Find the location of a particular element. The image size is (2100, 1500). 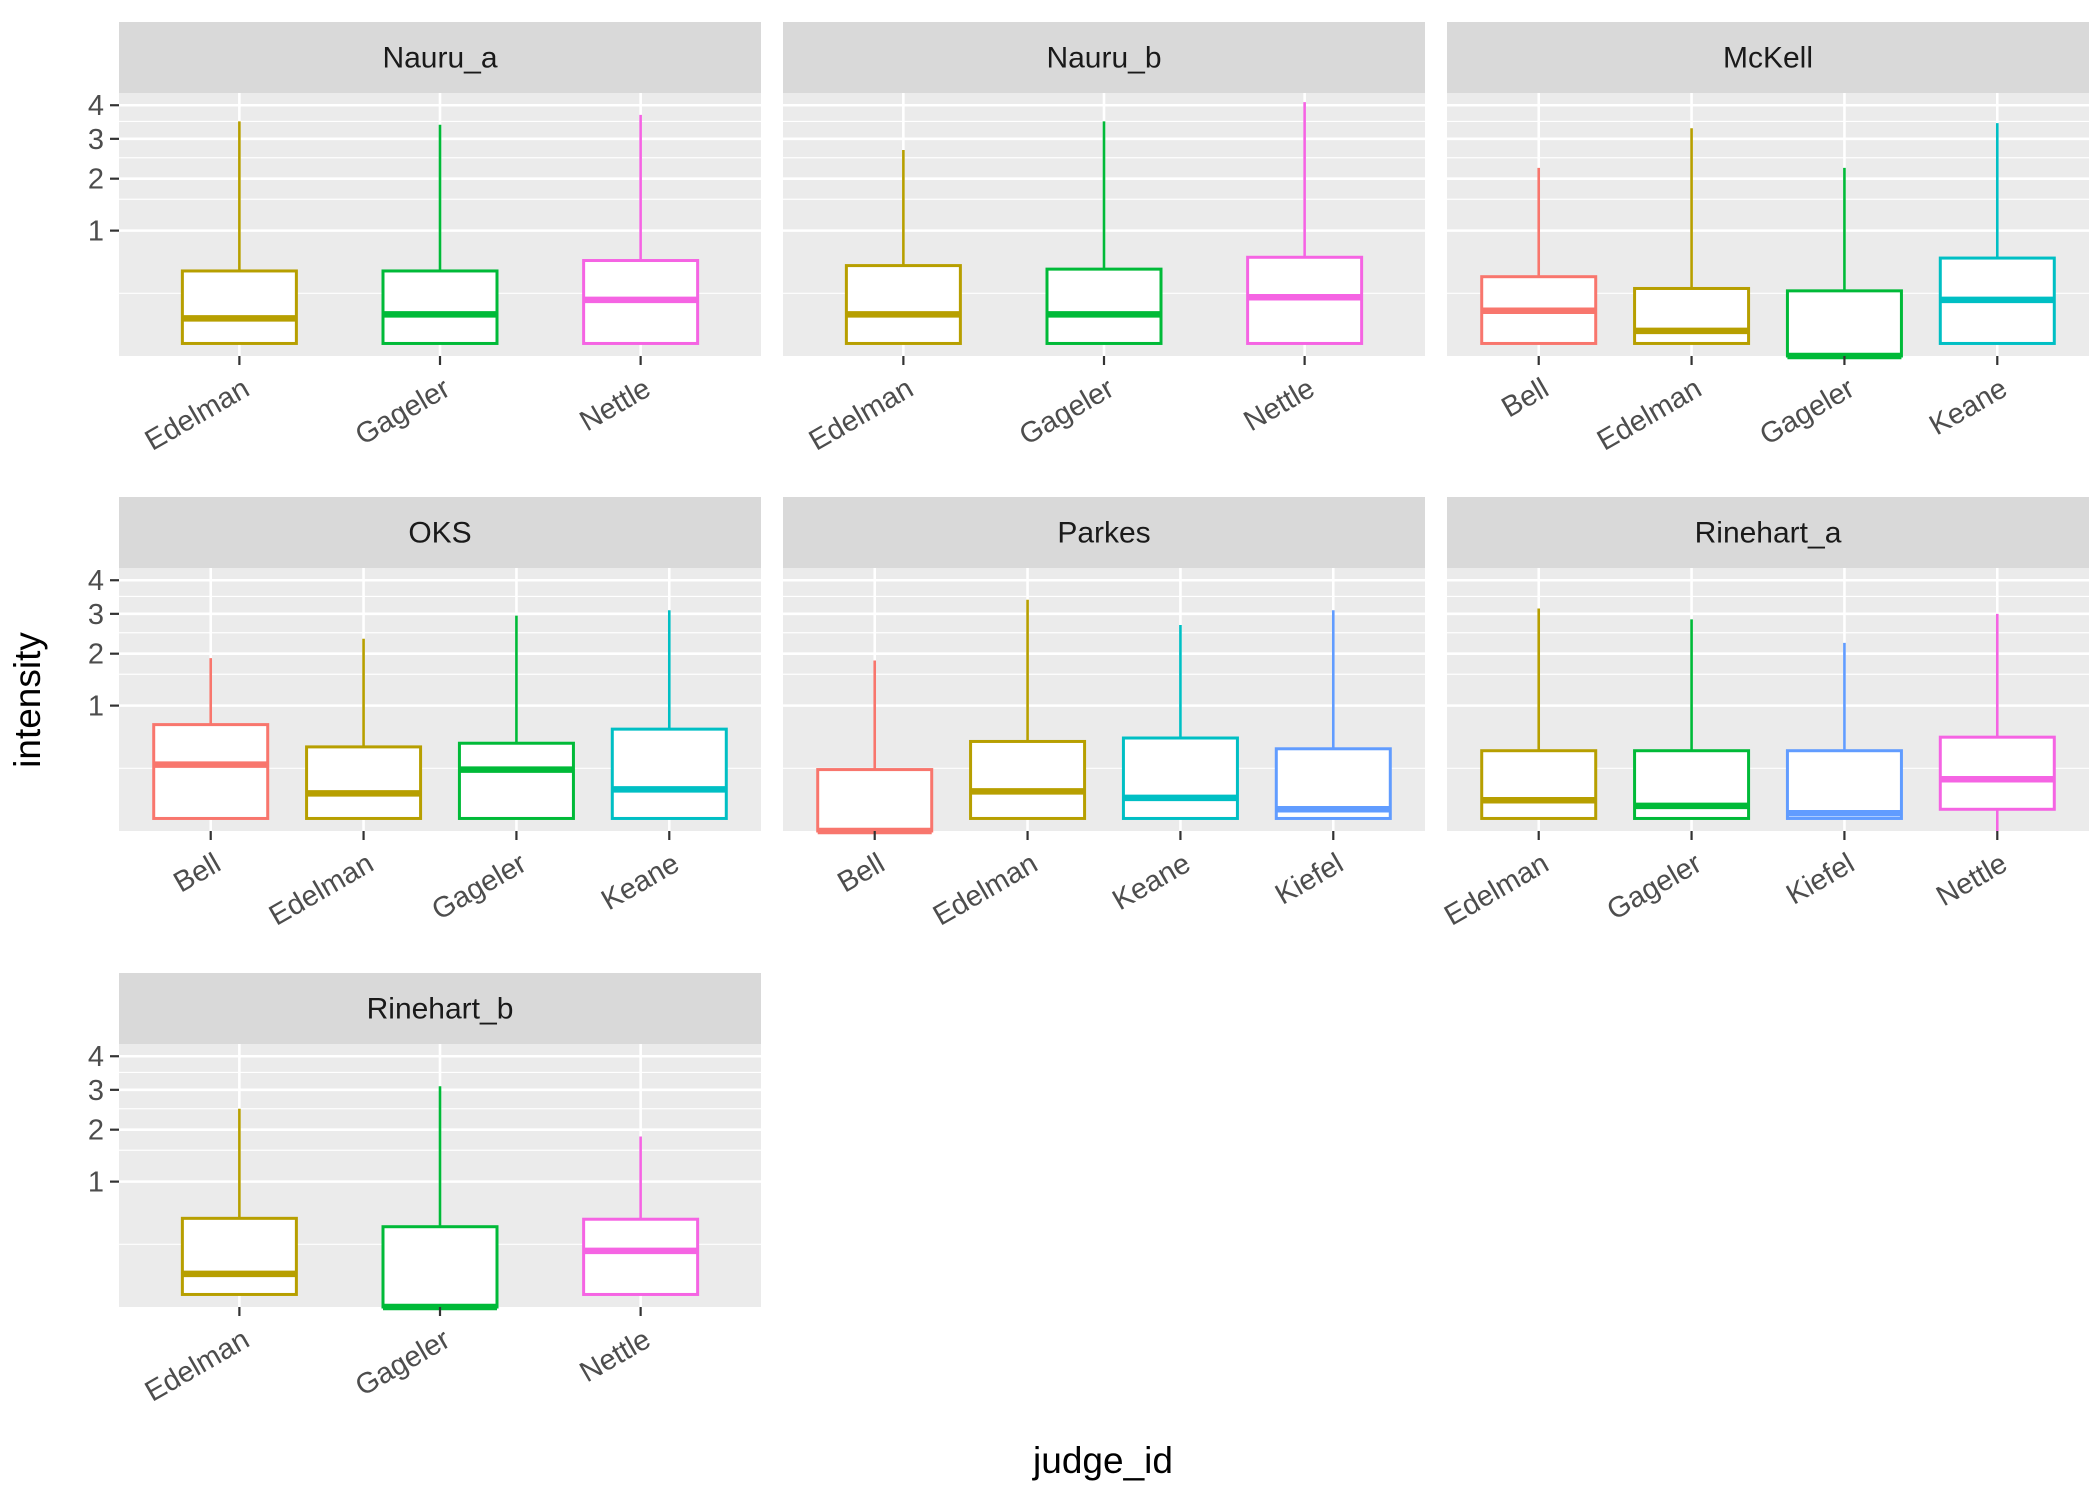

facet-panel: Rinehart_b 1 2 34 Edelman Gageler Nettle is located at coordinates (424, 1190).